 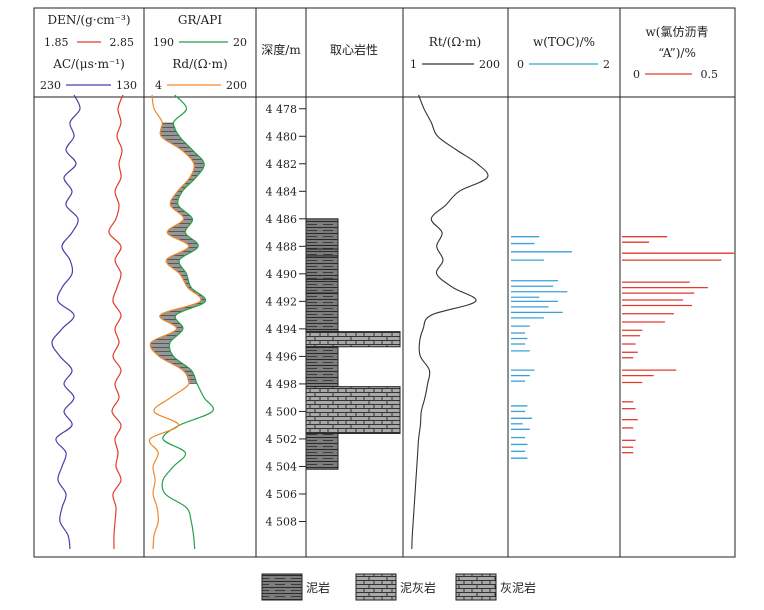 What do you see at coordinates (50, 85) in the screenshot?
I see `ac-min: 230` at bounding box center [50, 85].